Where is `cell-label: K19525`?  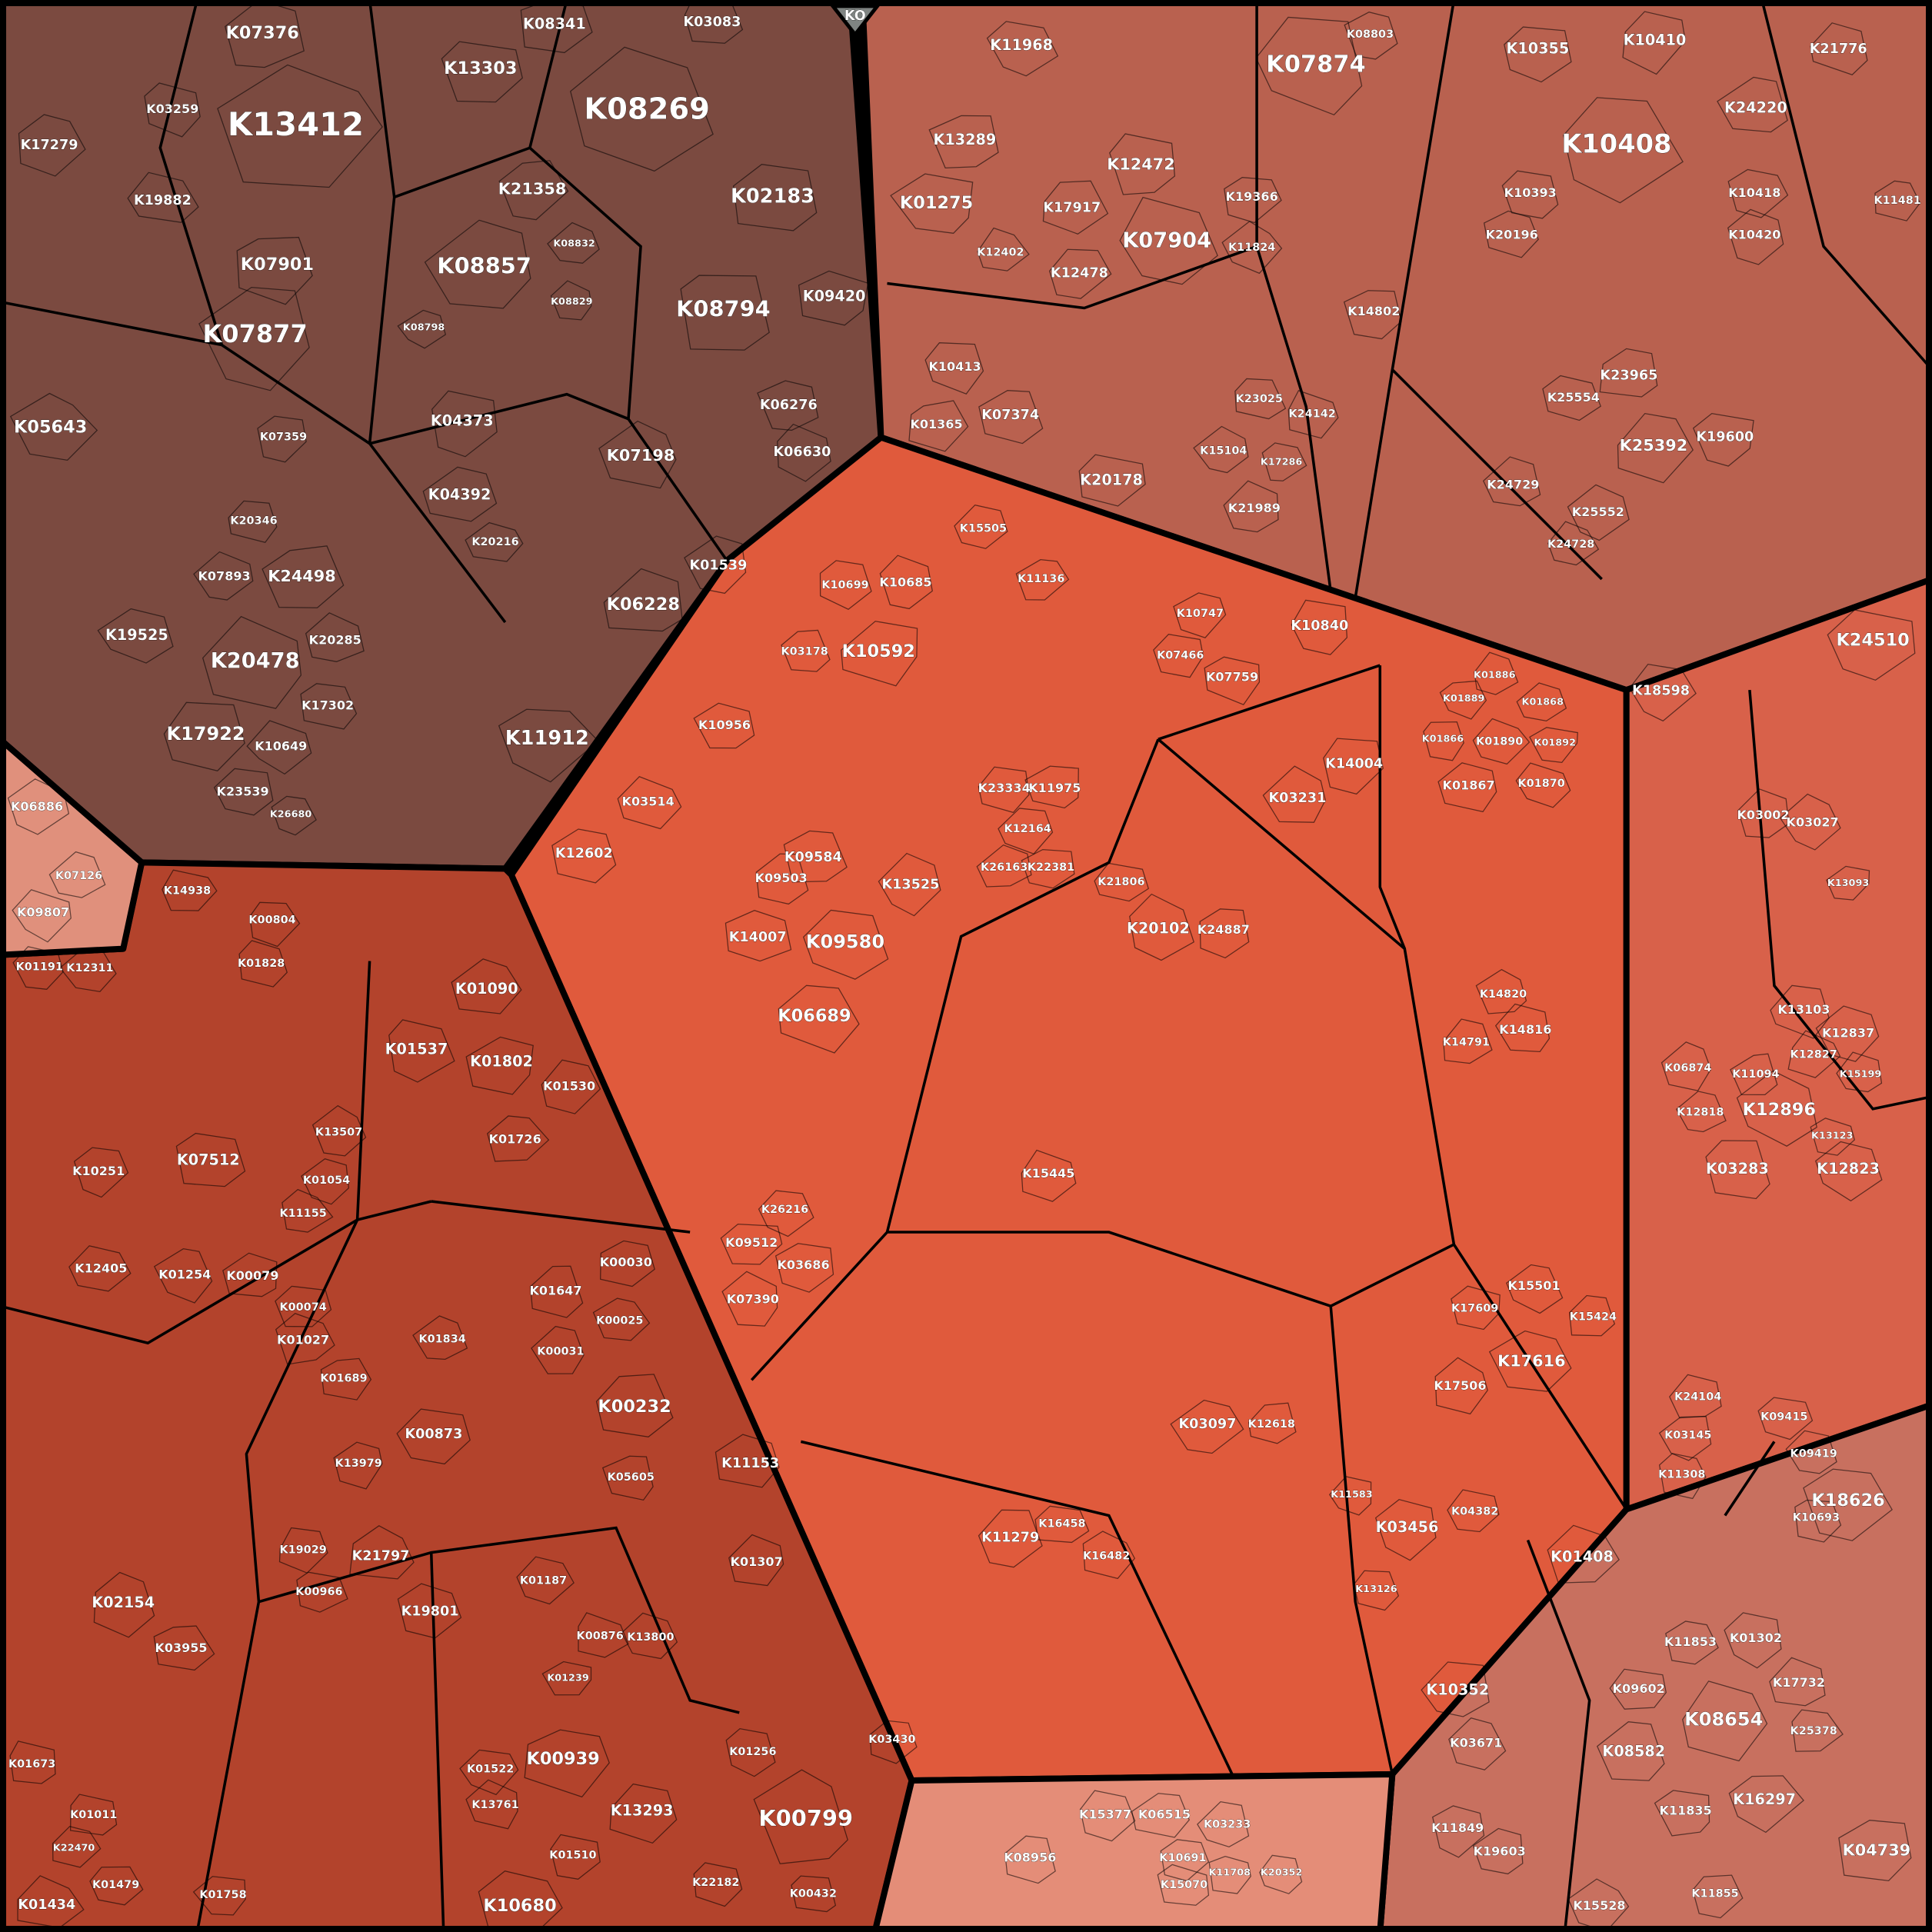
cell-label: K19525 is located at coordinates (136, 635).